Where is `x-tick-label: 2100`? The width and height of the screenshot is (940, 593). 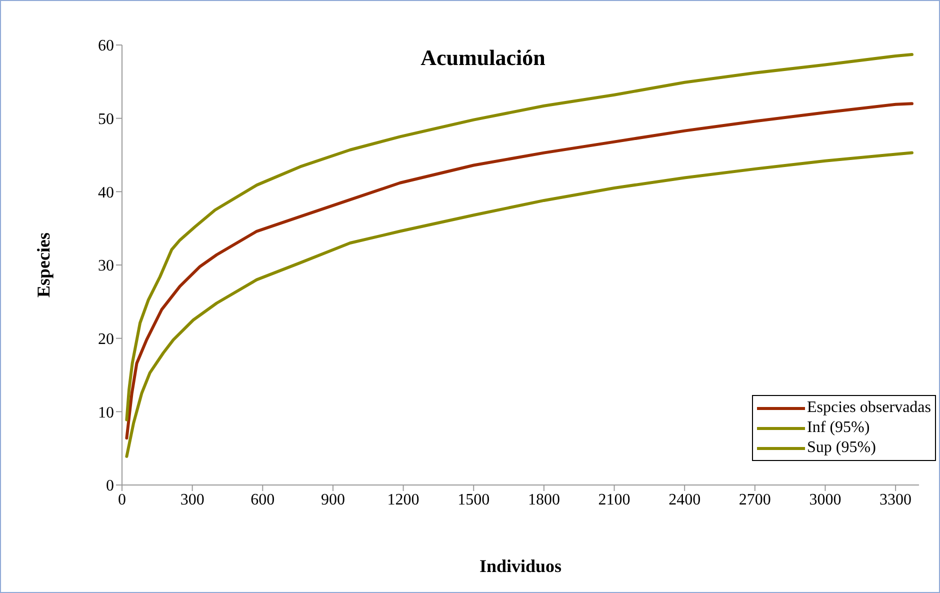
x-tick-label: 2100 is located at coordinates (614, 499).